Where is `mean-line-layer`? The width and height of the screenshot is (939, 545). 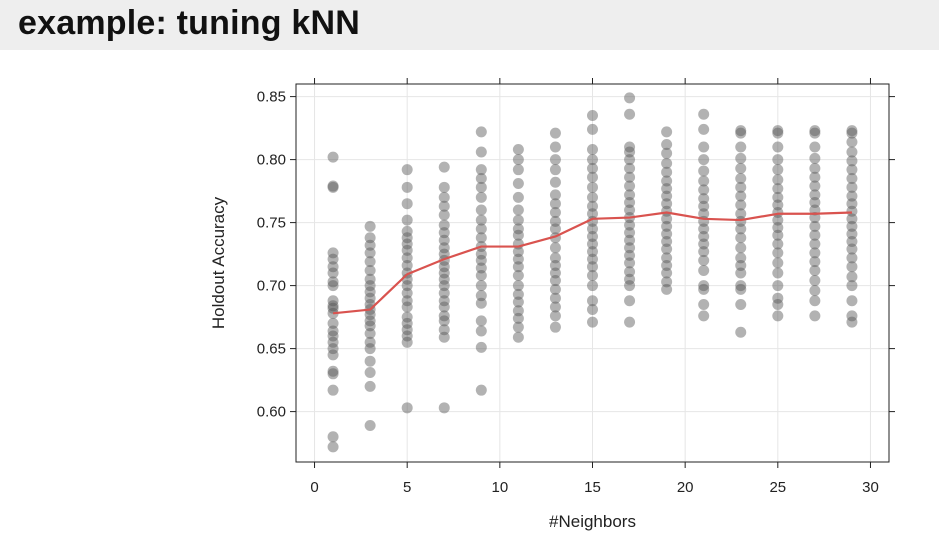
mean-line-layer is located at coordinates (592, 263).